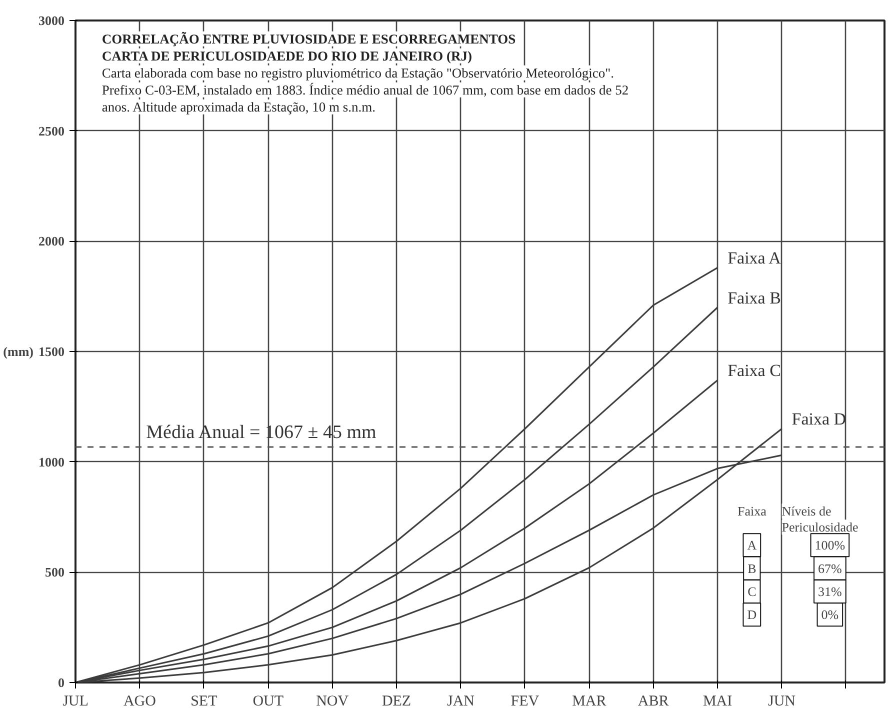 This screenshot has width=896, height=728. Describe the element at coordinates (51, 130) in the screenshot. I see `y-tick-label: 2500` at that location.